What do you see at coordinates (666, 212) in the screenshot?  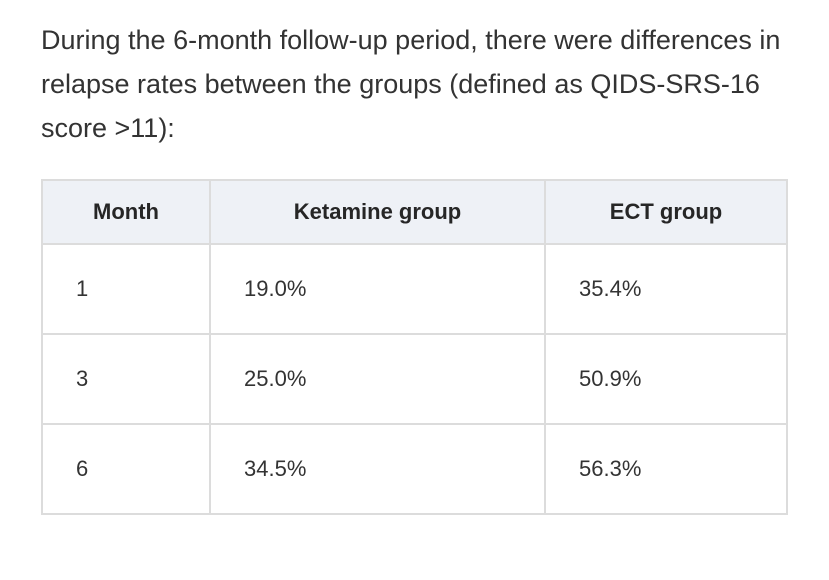 I see `header-ect-group: ECT group` at bounding box center [666, 212].